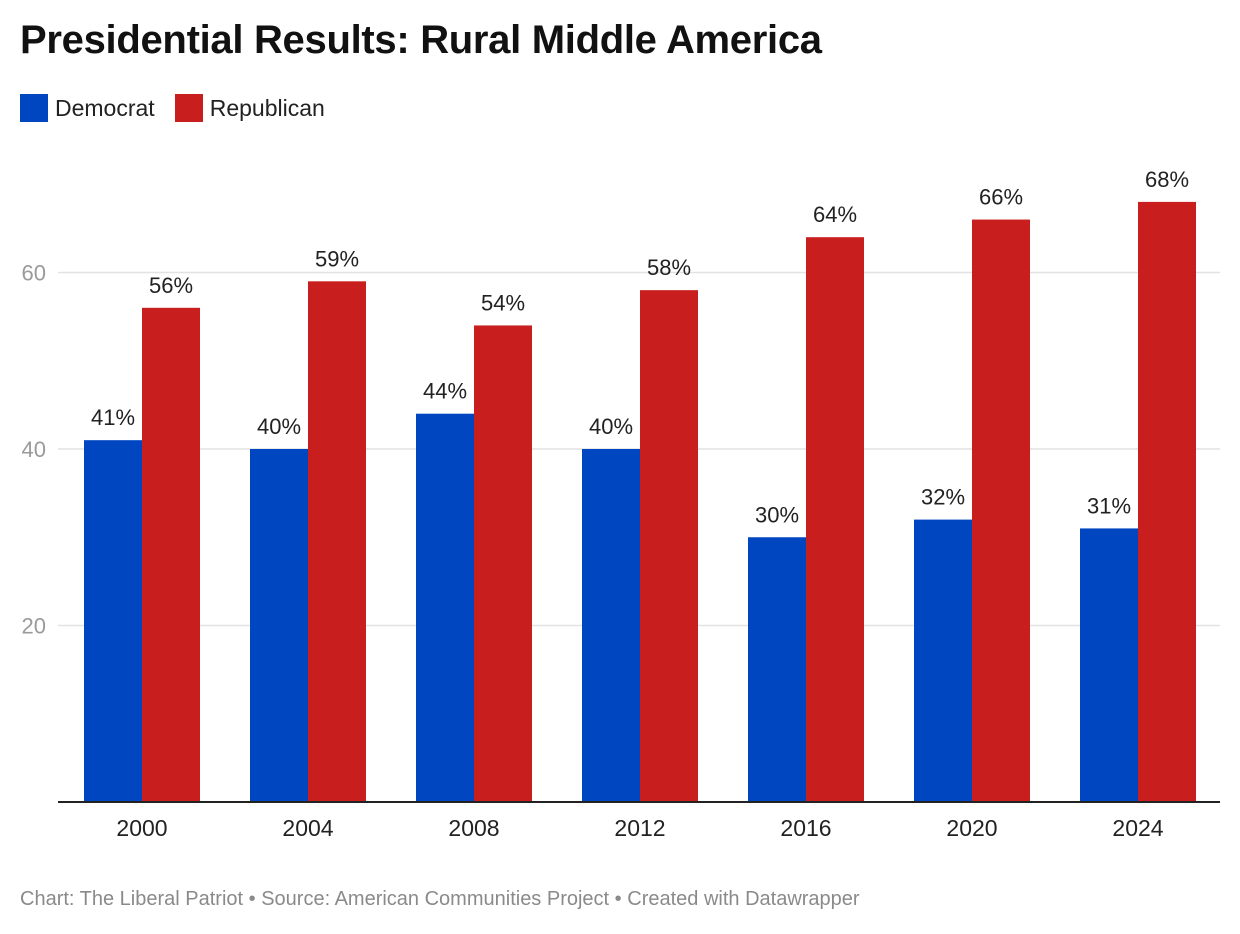 The image size is (1240, 934). What do you see at coordinates (279, 426) in the screenshot?
I see `data-label-democrat-2004: 40%` at bounding box center [279, 426].